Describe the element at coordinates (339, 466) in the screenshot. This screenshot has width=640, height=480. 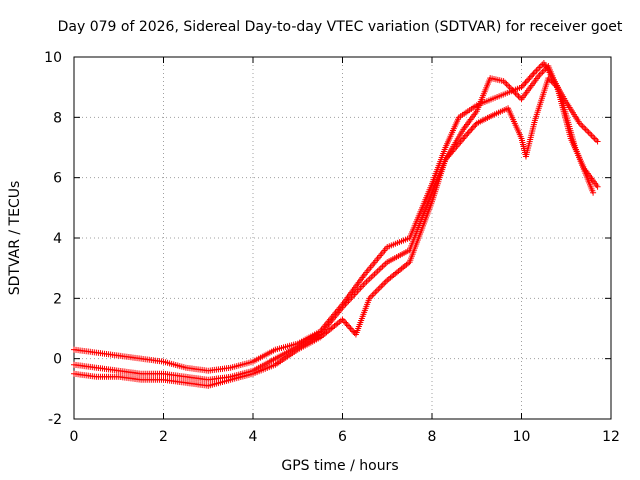
I see `x-axis-label: GPS time / hours` at that location.